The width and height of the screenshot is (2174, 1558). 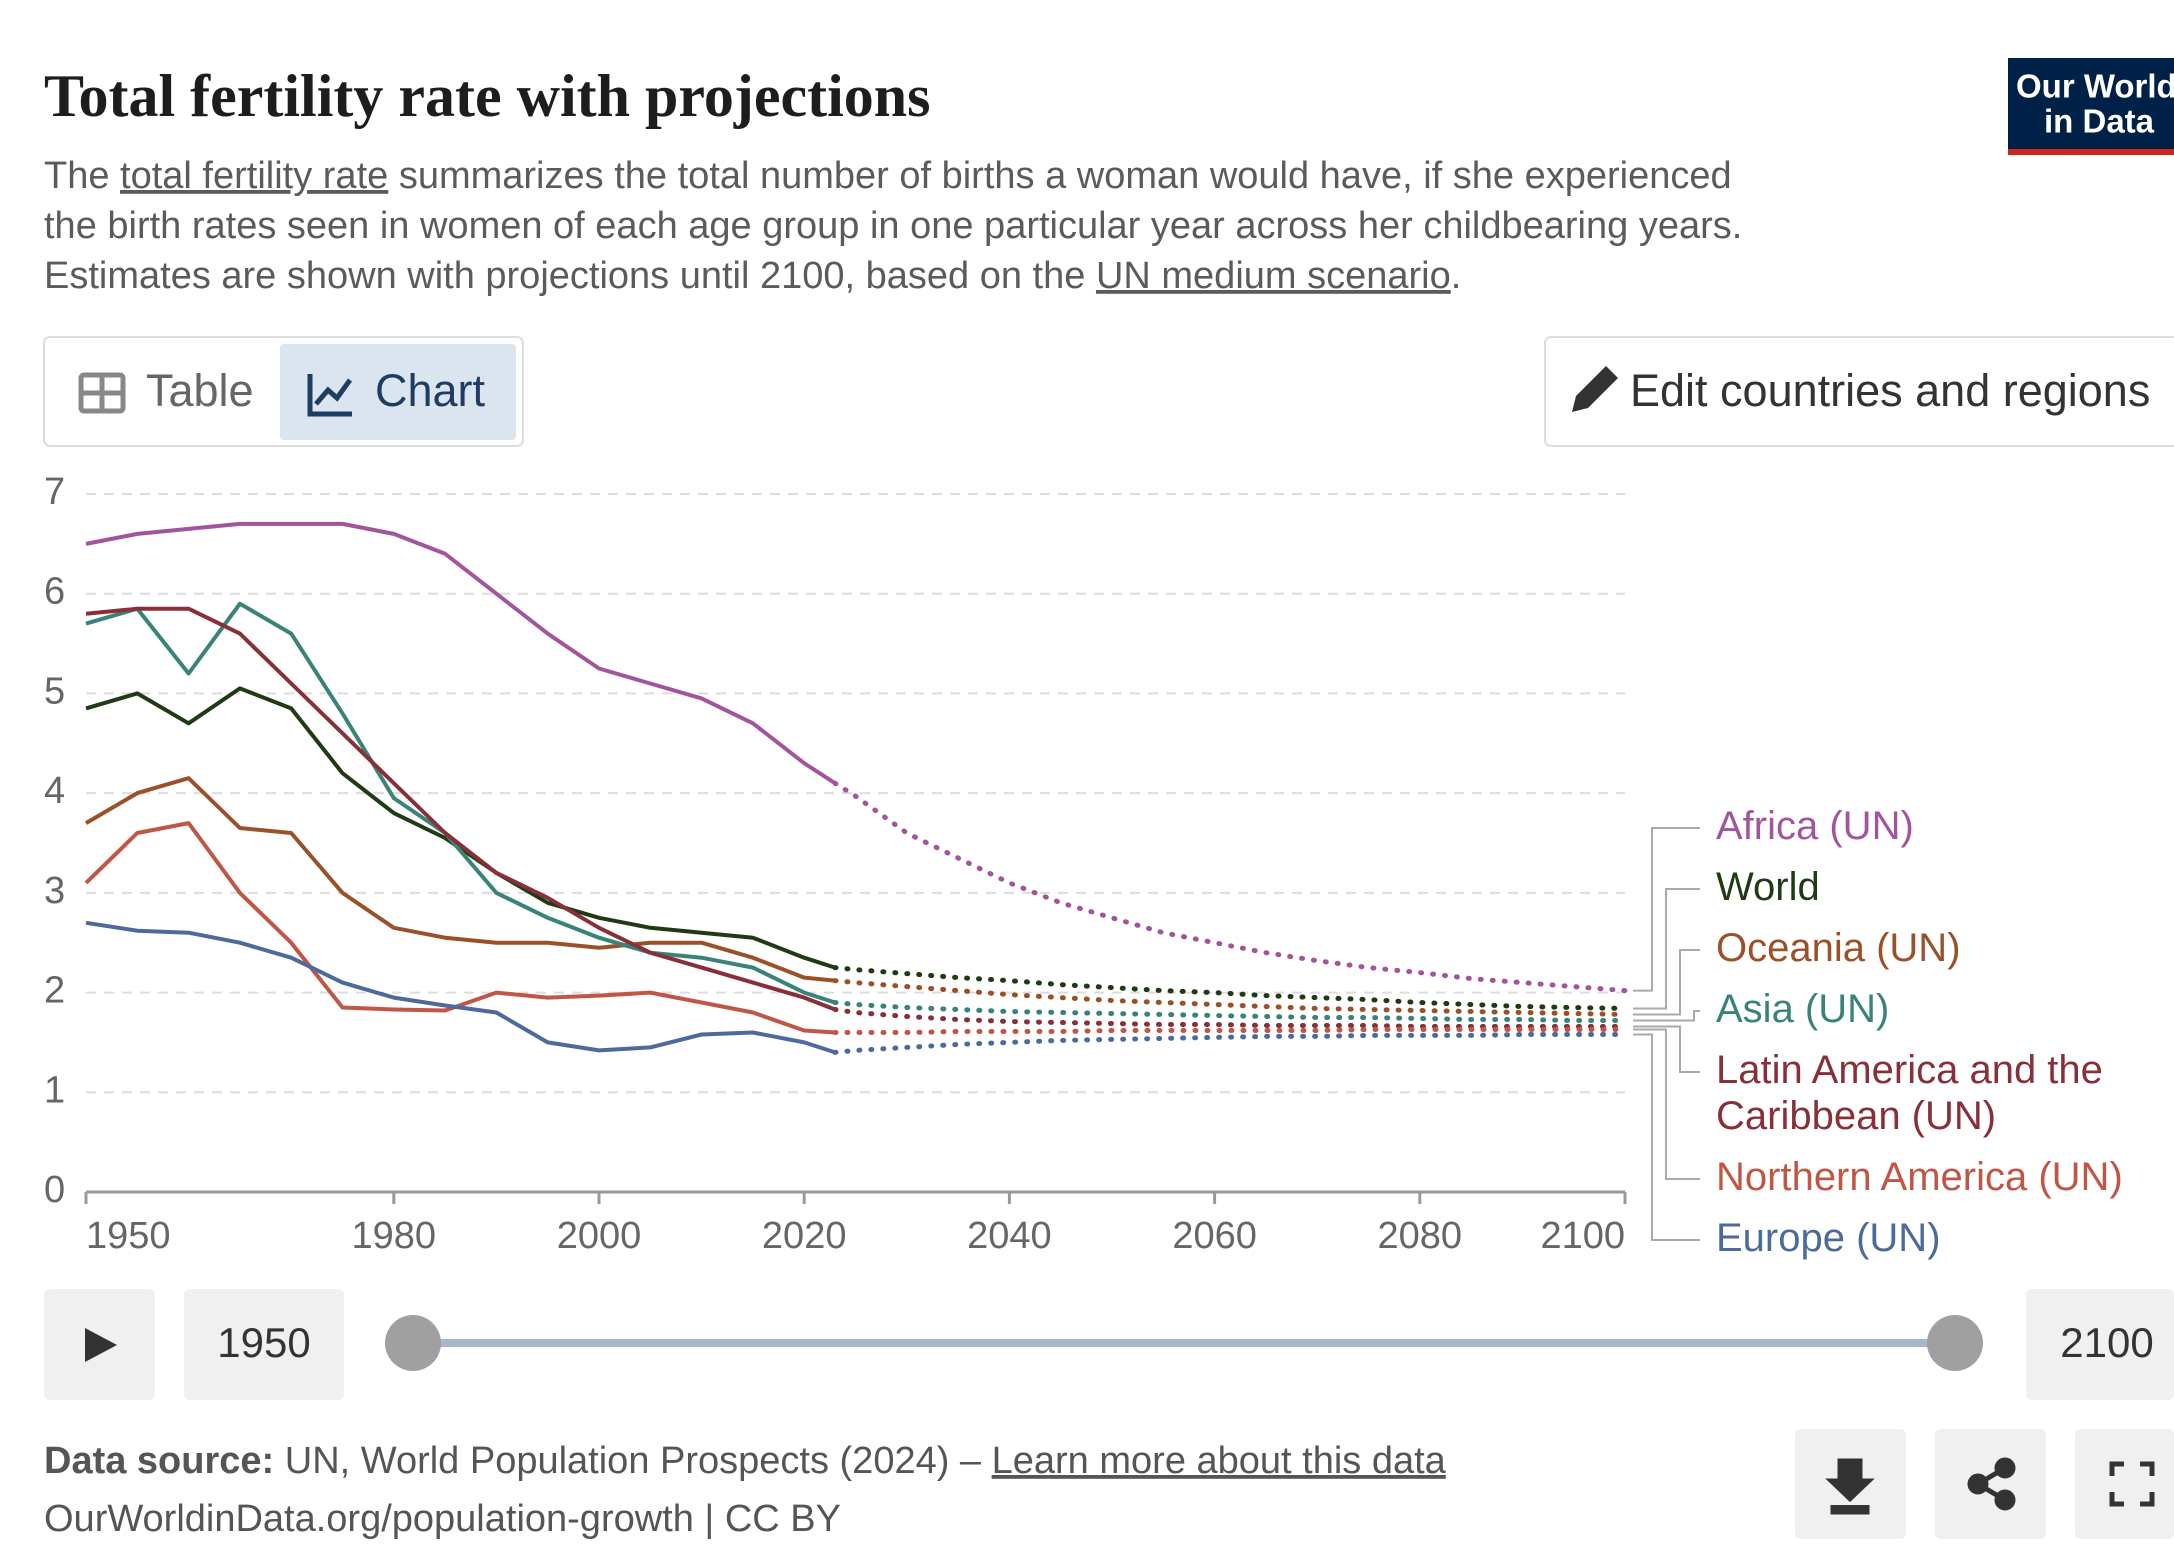 What do you see at coordinates (2095, 86) in the screenshot?
I see `logo-text: Our World` at bounding box center [2095, 86].